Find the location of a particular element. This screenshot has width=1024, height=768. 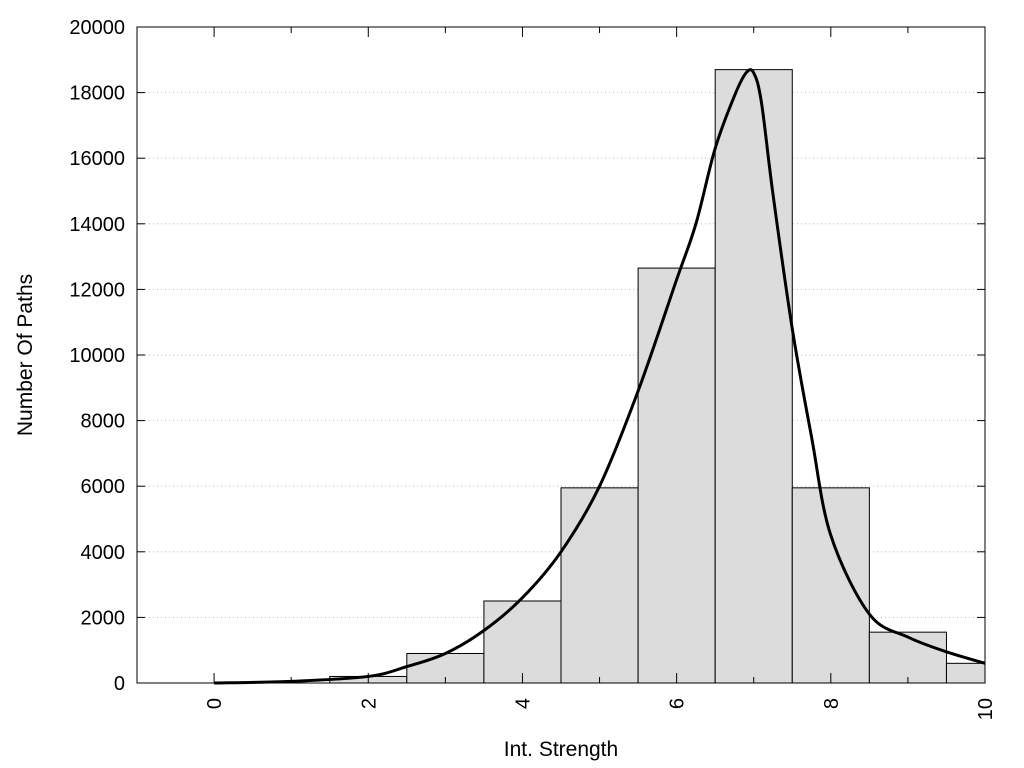

y-tick-label: 18000 is located at coordinates (97, 94).